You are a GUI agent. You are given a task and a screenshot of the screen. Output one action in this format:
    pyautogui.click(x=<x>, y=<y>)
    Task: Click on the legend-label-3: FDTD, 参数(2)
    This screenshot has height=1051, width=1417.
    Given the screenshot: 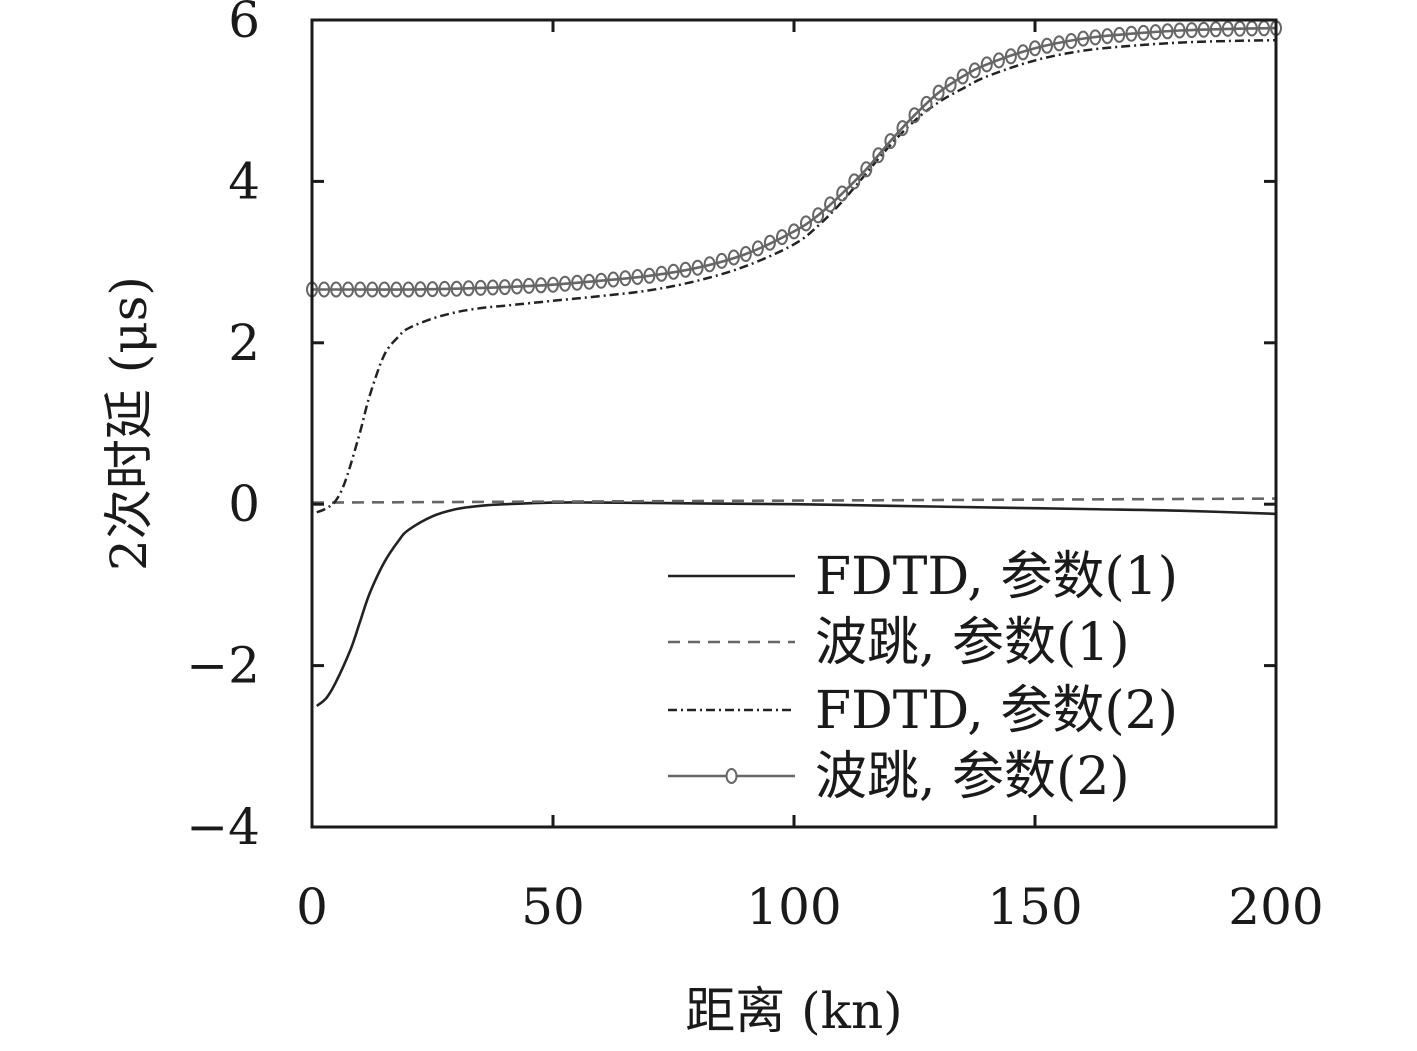 What is the action you would take?
    pyautogui.click(x=996, y=711)
    